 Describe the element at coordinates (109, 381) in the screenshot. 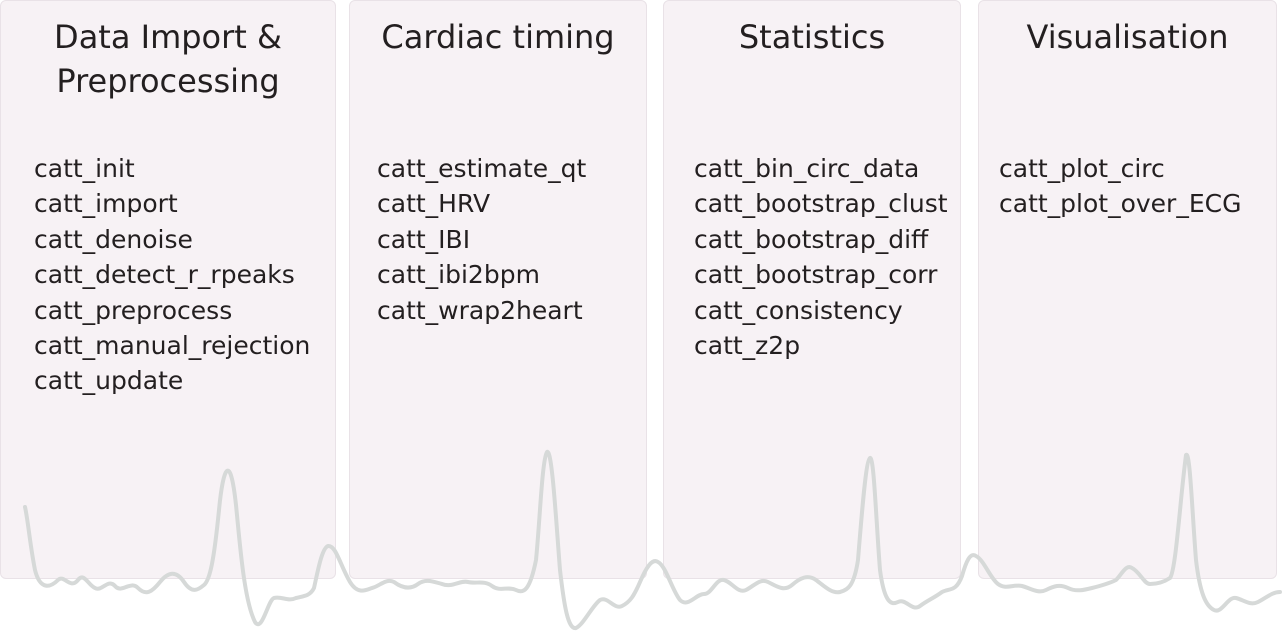

I see `function-item: catt_update` at that location.